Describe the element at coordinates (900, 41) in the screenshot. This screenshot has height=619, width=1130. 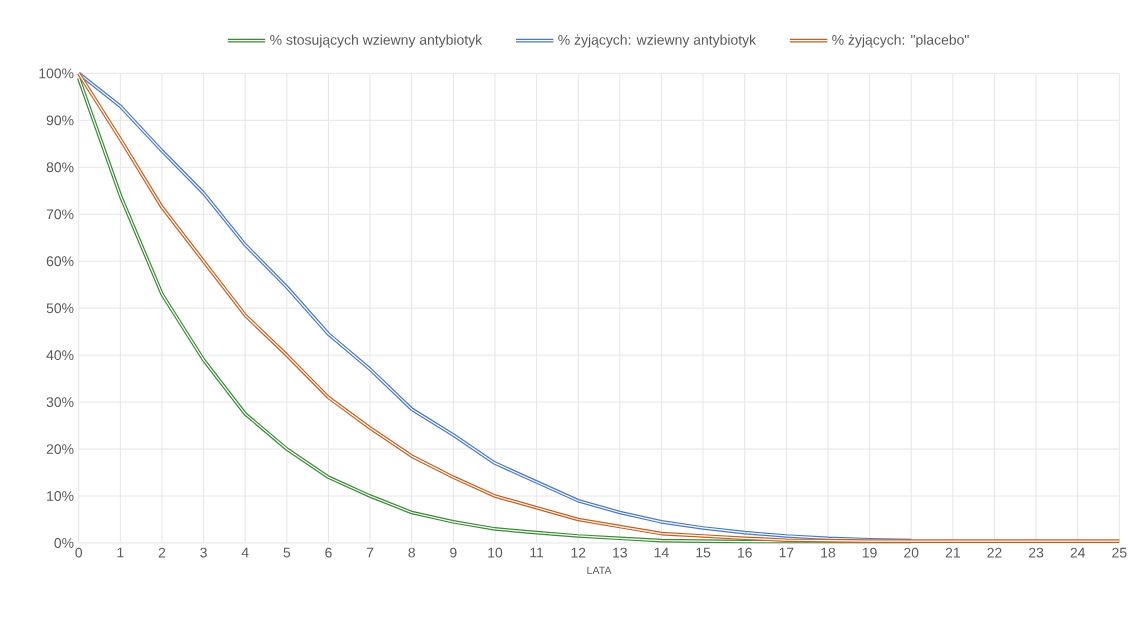
I see `legend-label: % żyjących: "placebo"` at that location.